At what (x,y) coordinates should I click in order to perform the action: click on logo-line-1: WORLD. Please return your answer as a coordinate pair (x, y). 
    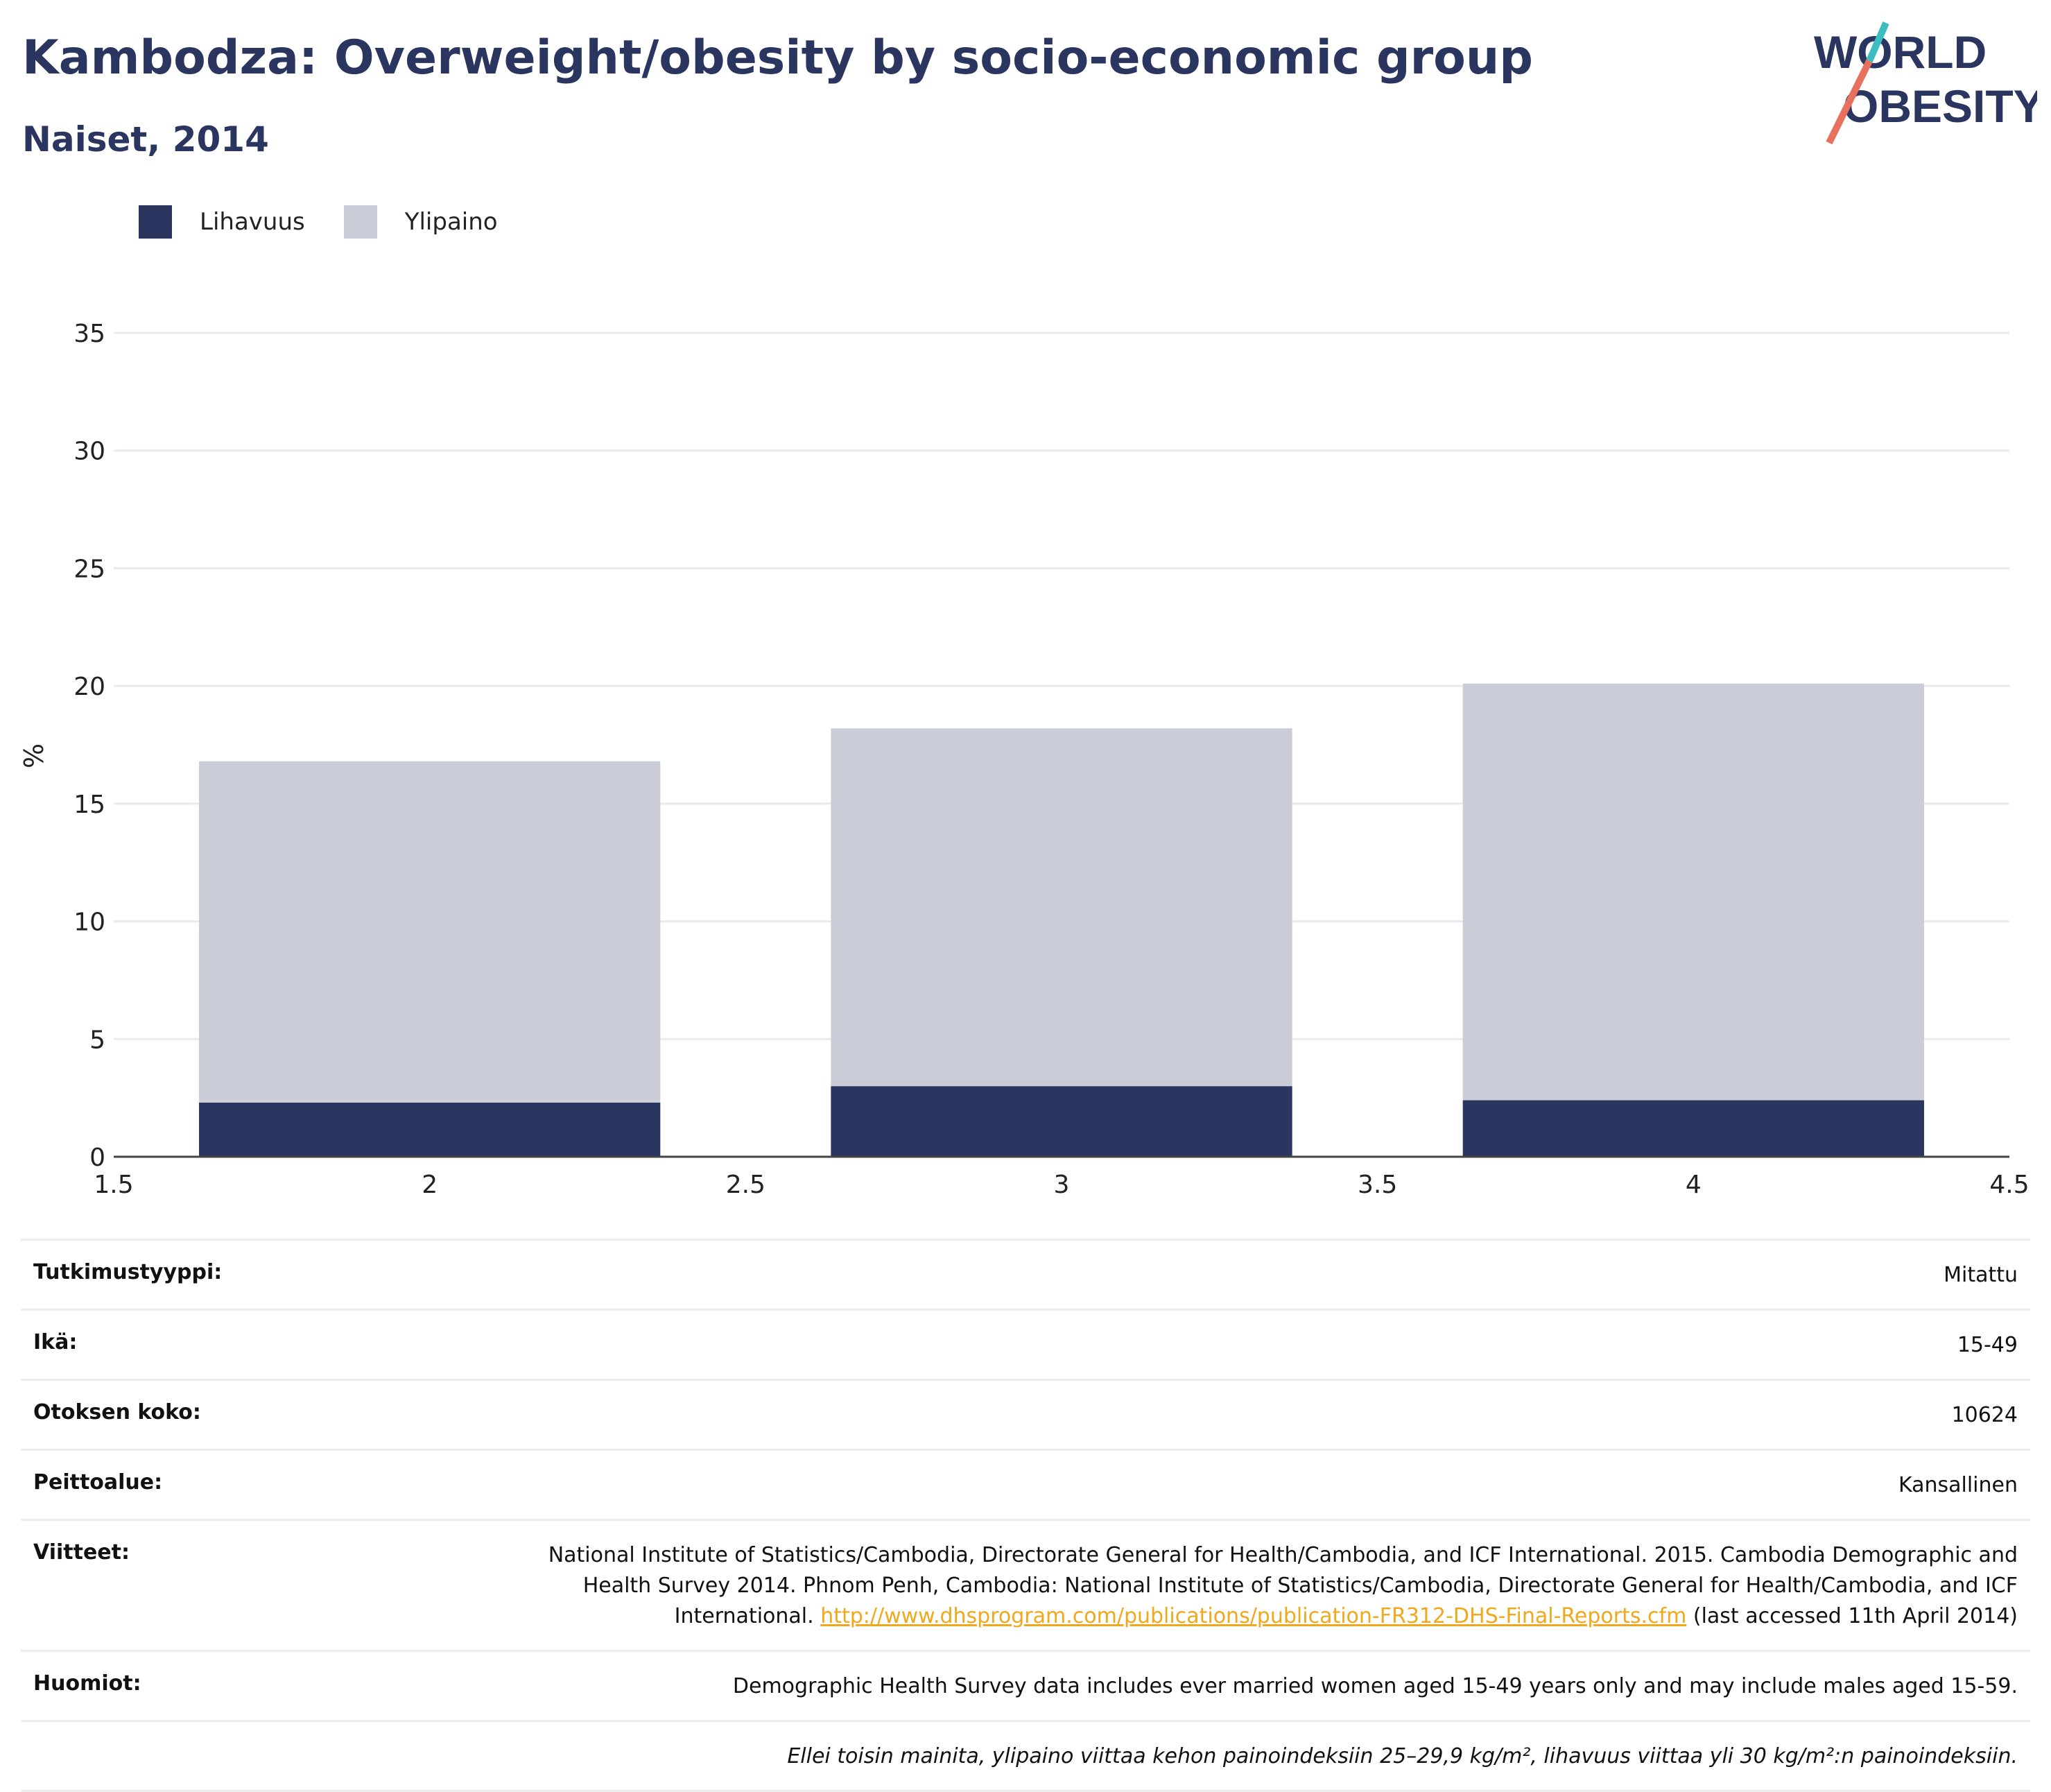
    Looking at the image, I should click on (1901, 52).